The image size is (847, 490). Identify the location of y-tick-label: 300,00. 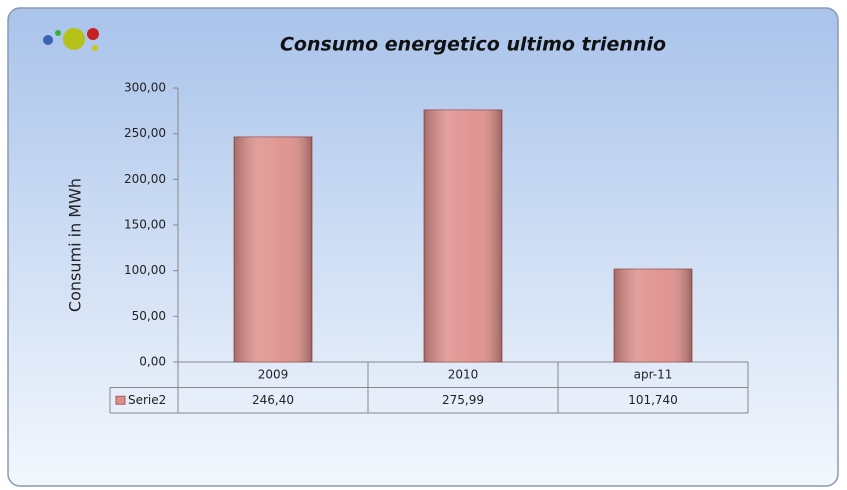
(145, 88).